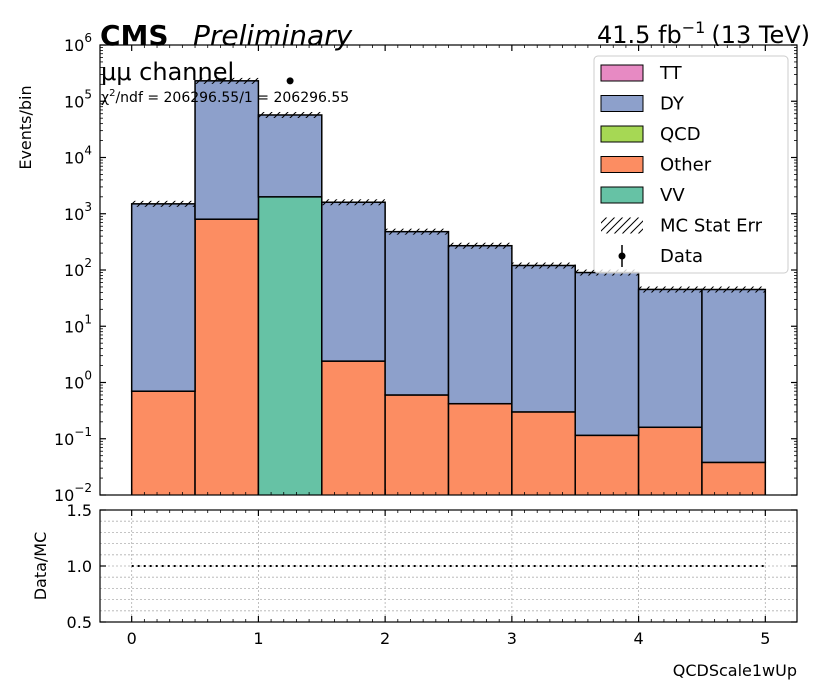  Describe the element at coordinates (760, 35) in the screenshot. I see `energy-label: (13 TeV)` at that location.